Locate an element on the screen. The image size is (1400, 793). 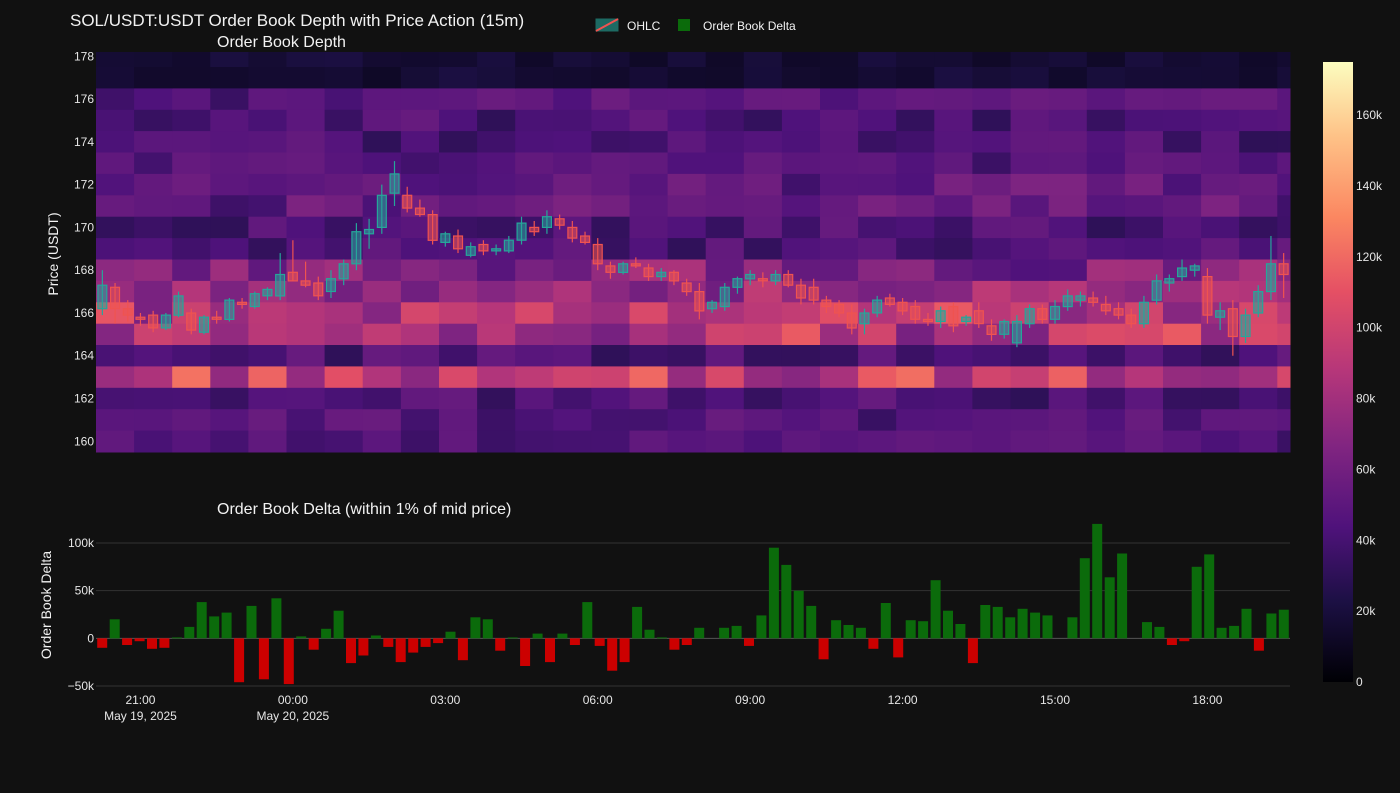
legend: OHLC Order Book Delta is located at coordinates (695, 25).